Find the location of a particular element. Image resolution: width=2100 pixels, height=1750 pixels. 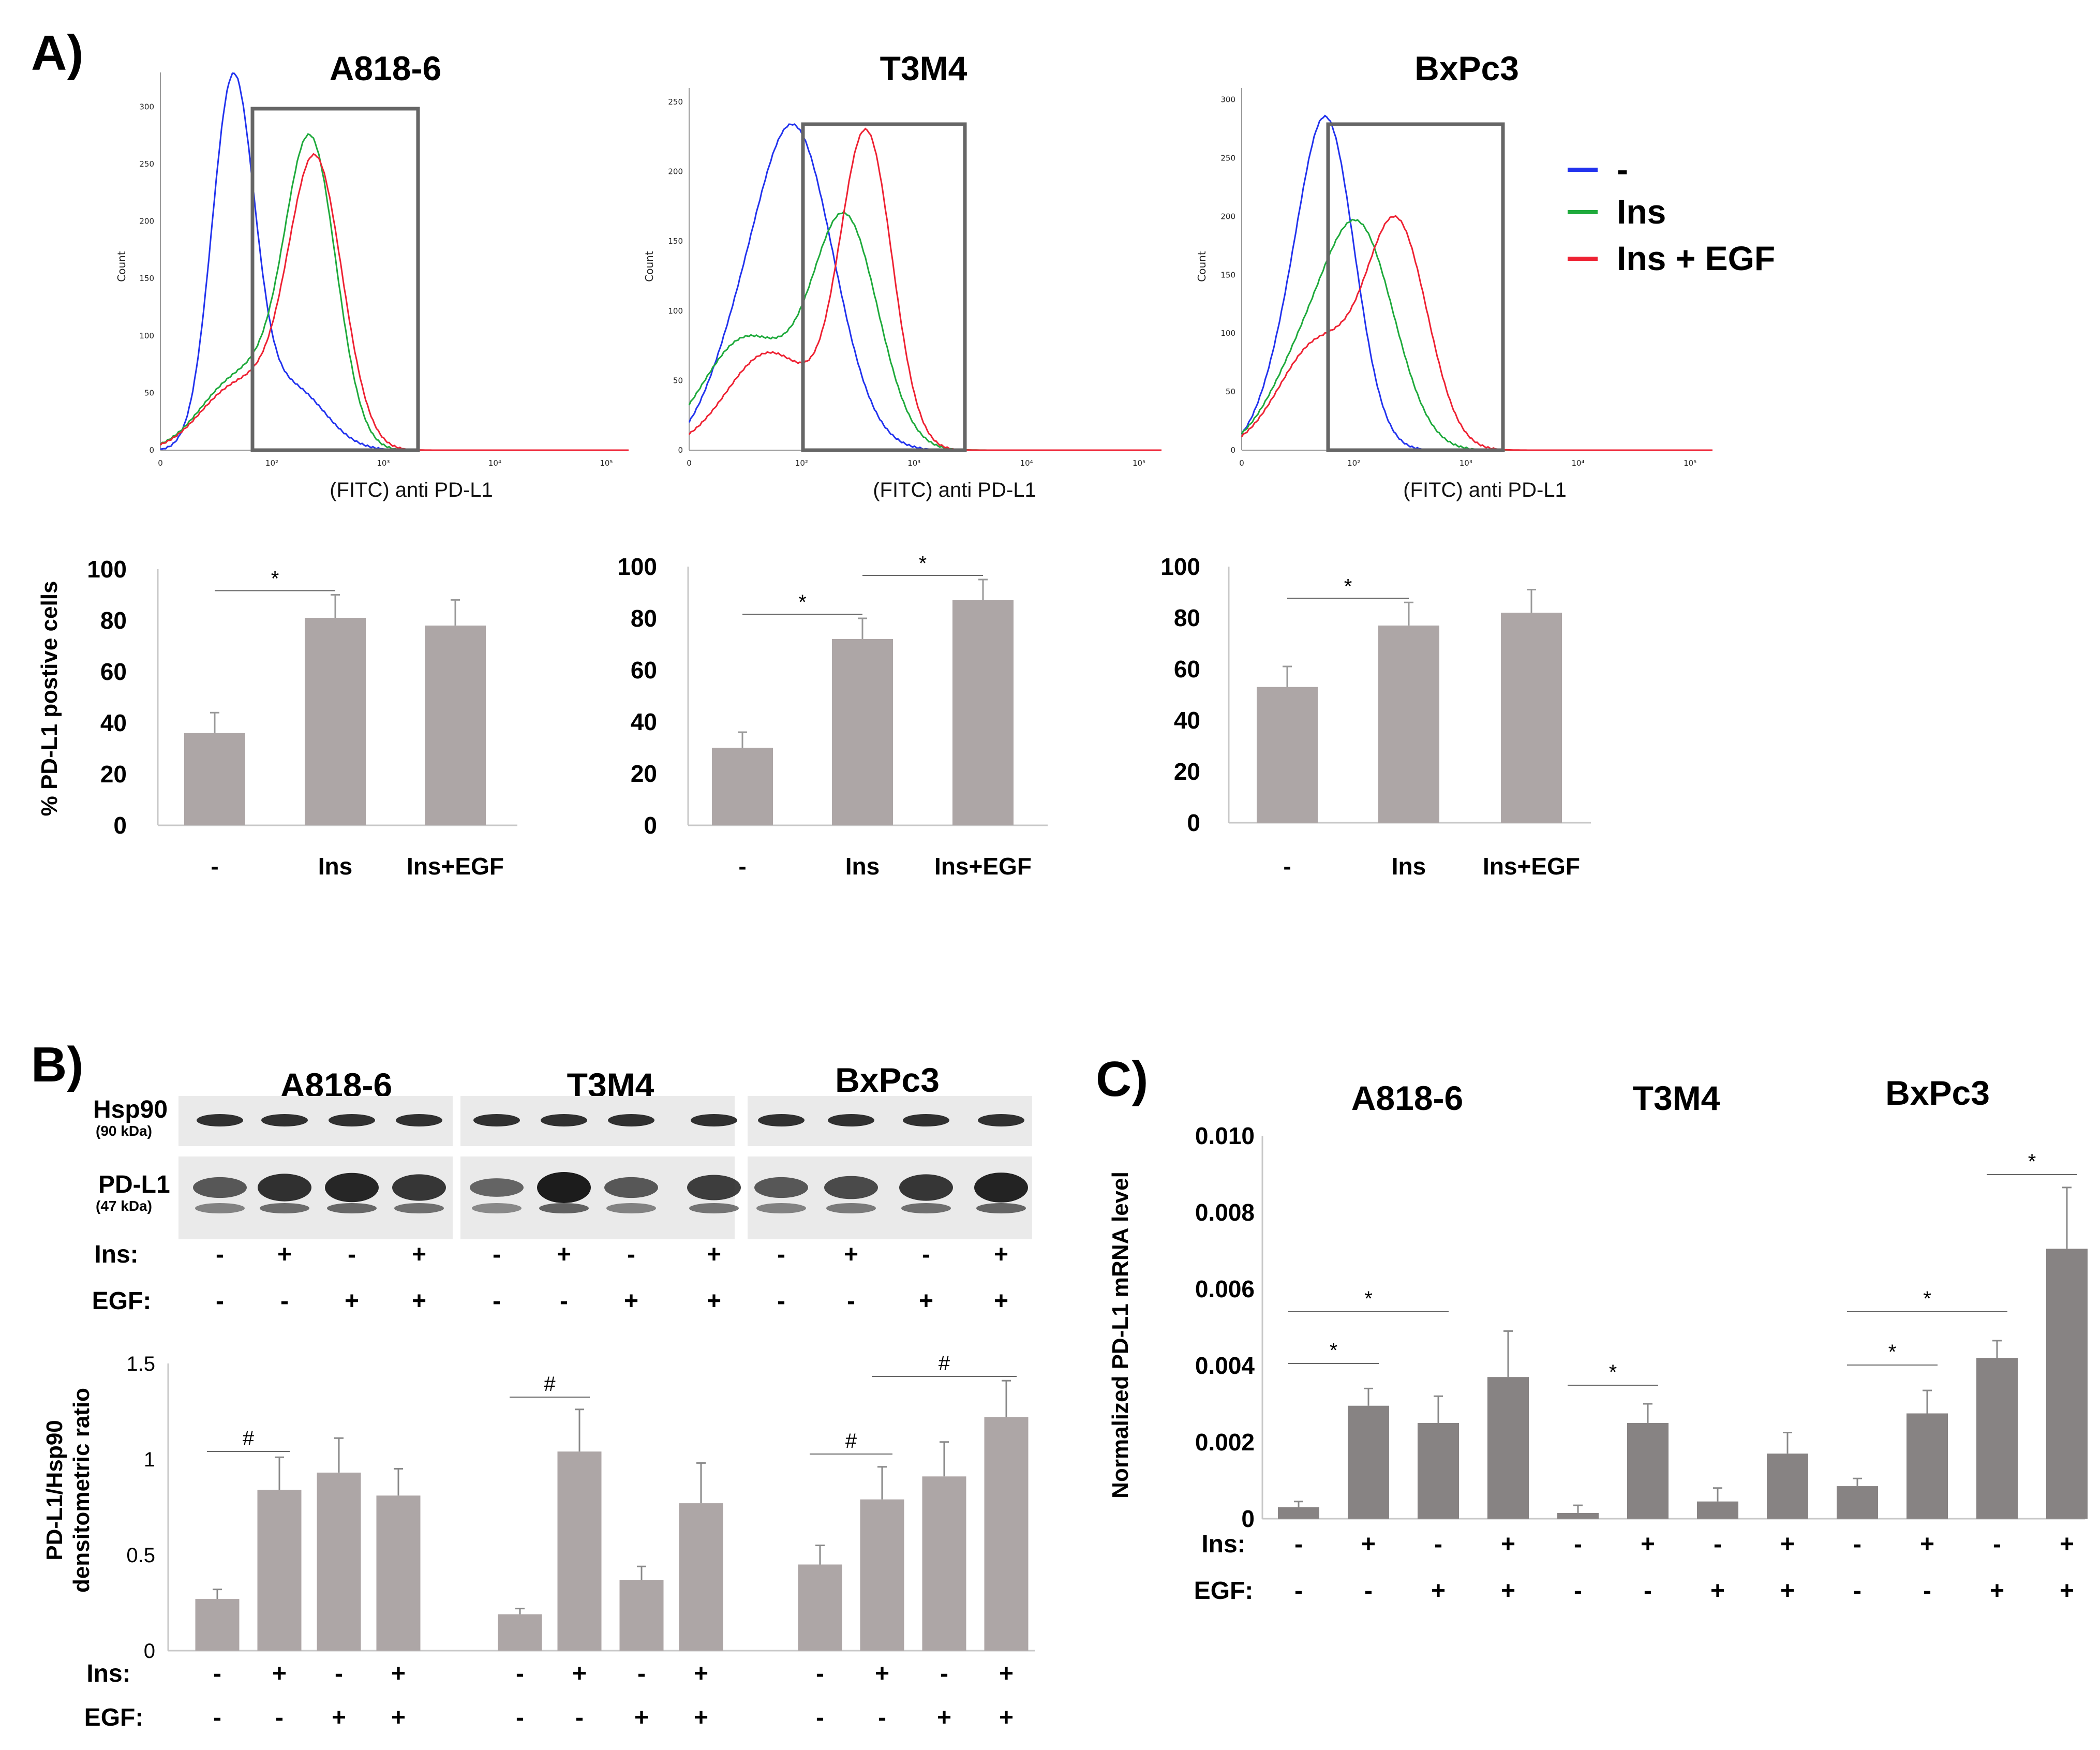

egf-label: EGF: is located at coordinates (114, 1718).